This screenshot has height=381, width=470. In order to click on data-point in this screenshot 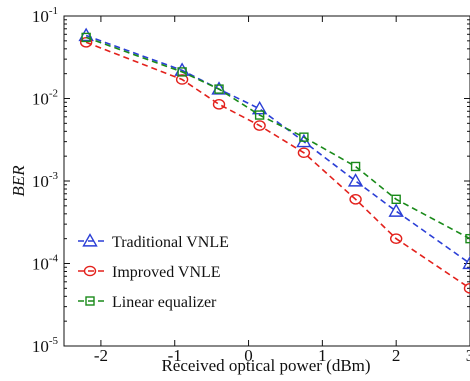, I will do `click(219, 104)`.